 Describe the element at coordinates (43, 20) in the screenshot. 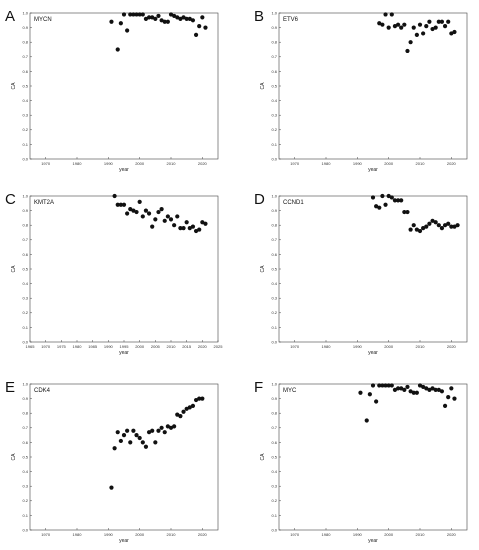

I see `panel-title: MYCN` at that location.